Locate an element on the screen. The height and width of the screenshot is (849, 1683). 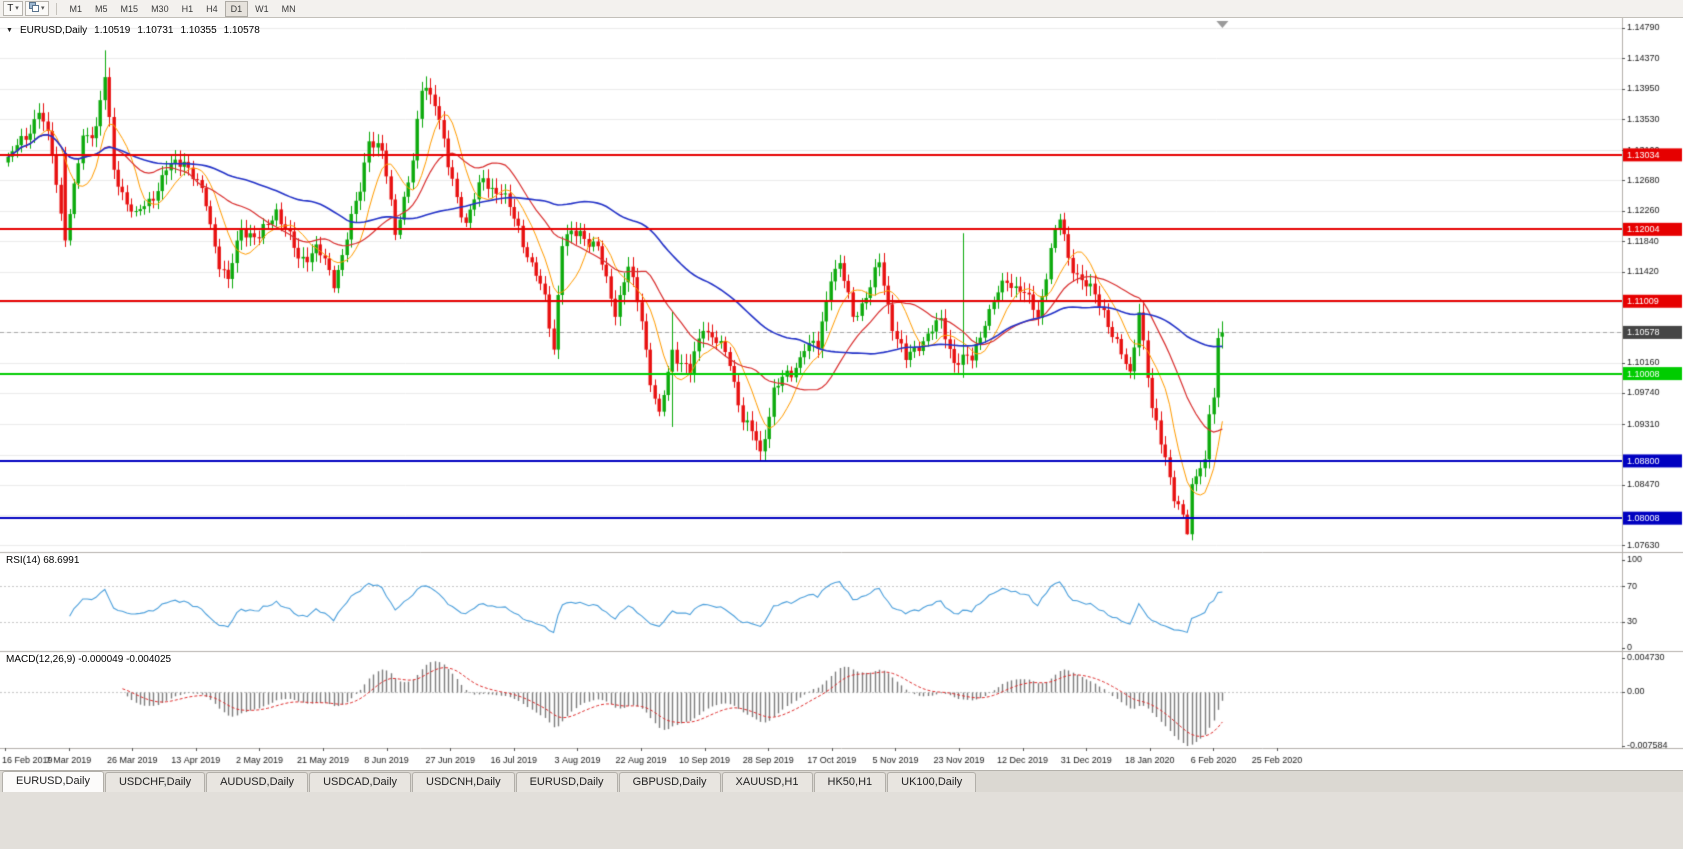
t-tool-button: T ▾ is located at coordinates (13, 8).